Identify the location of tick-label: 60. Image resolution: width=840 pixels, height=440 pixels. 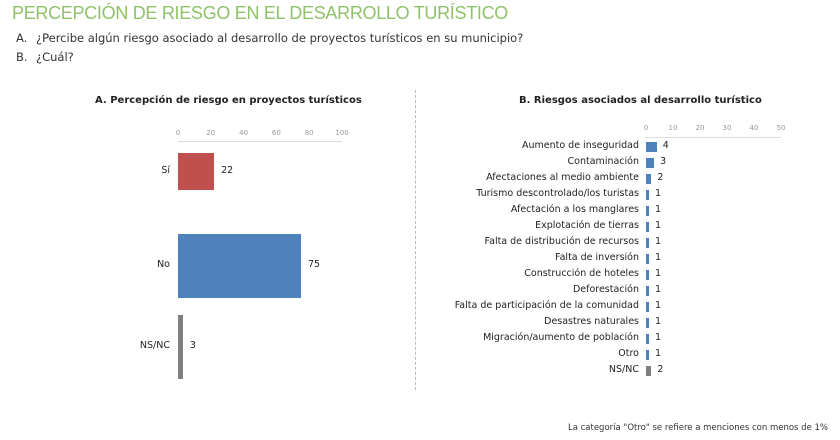
(276, 133).